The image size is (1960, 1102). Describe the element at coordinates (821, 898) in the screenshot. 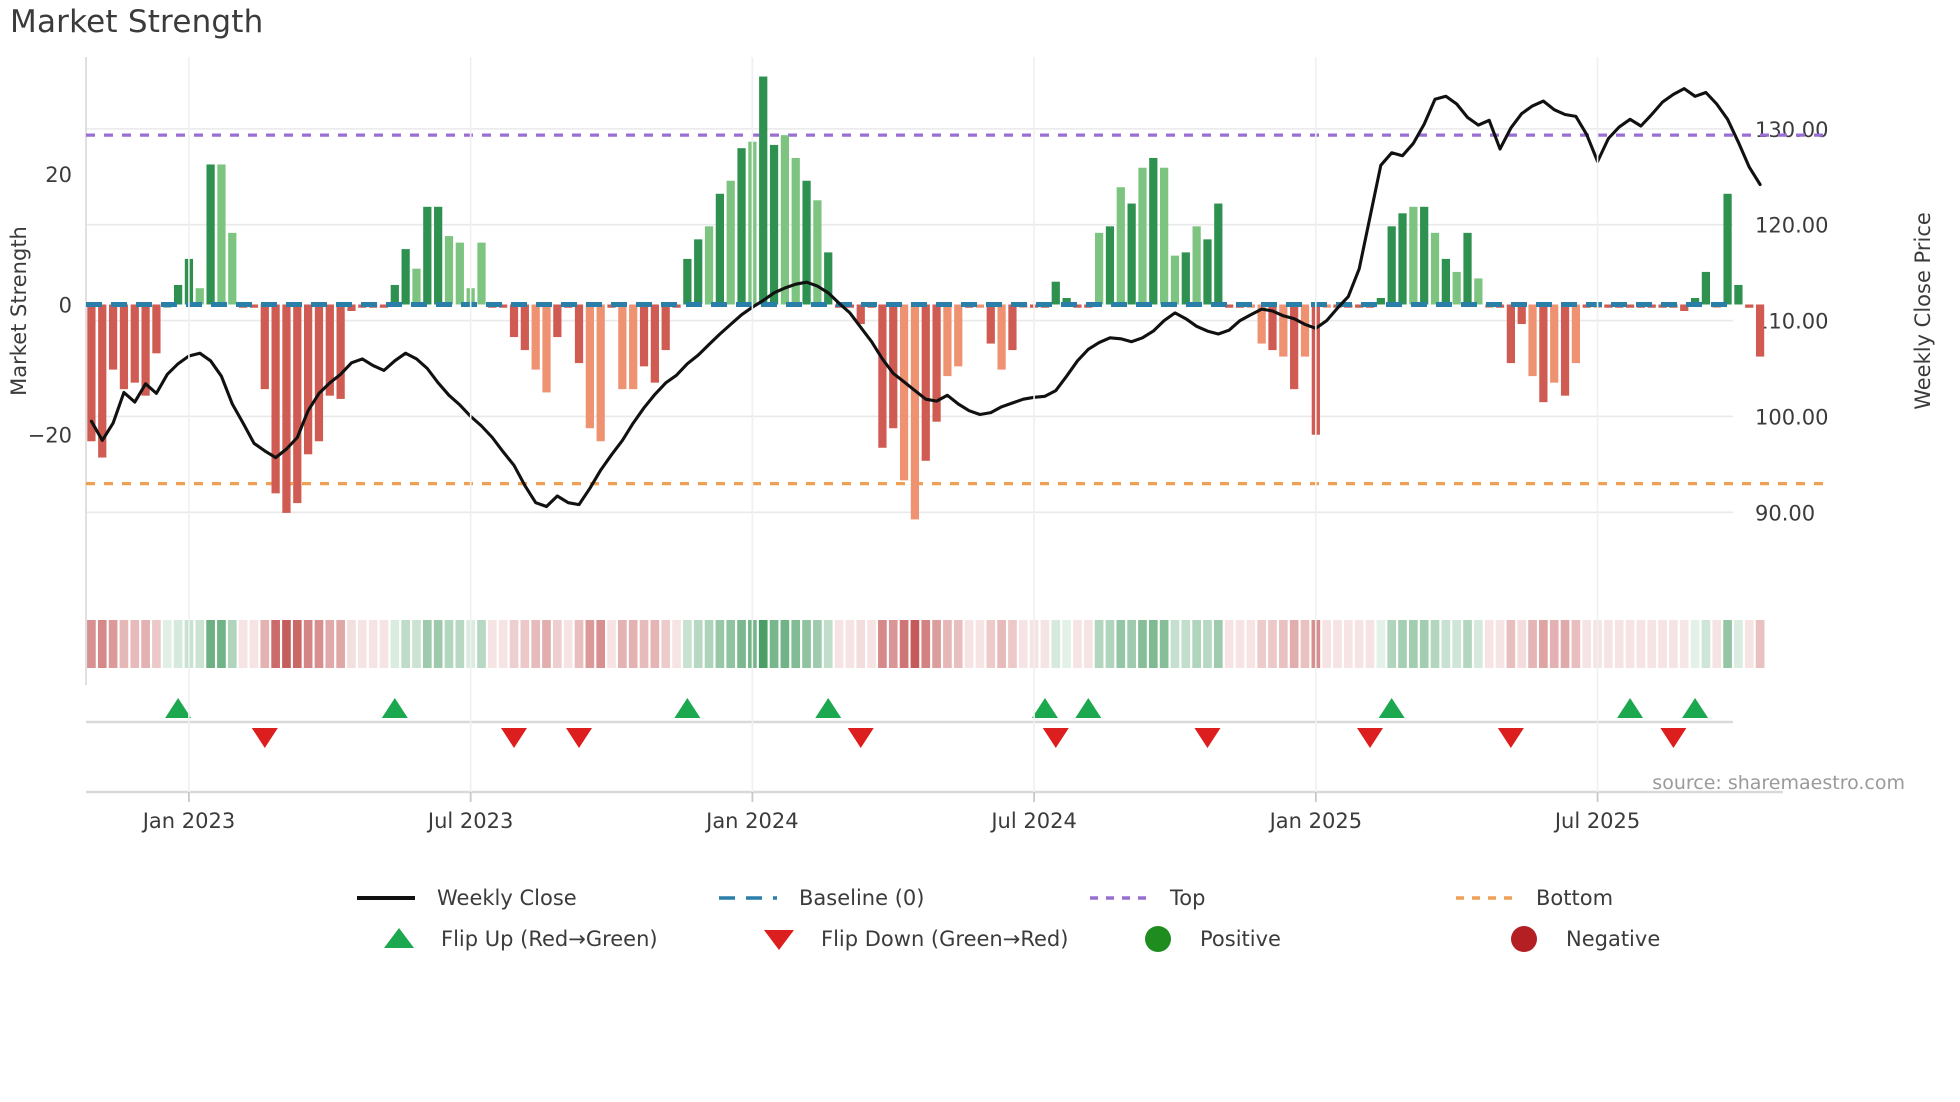

I see `legend-item: Baseline (0)` at that location.